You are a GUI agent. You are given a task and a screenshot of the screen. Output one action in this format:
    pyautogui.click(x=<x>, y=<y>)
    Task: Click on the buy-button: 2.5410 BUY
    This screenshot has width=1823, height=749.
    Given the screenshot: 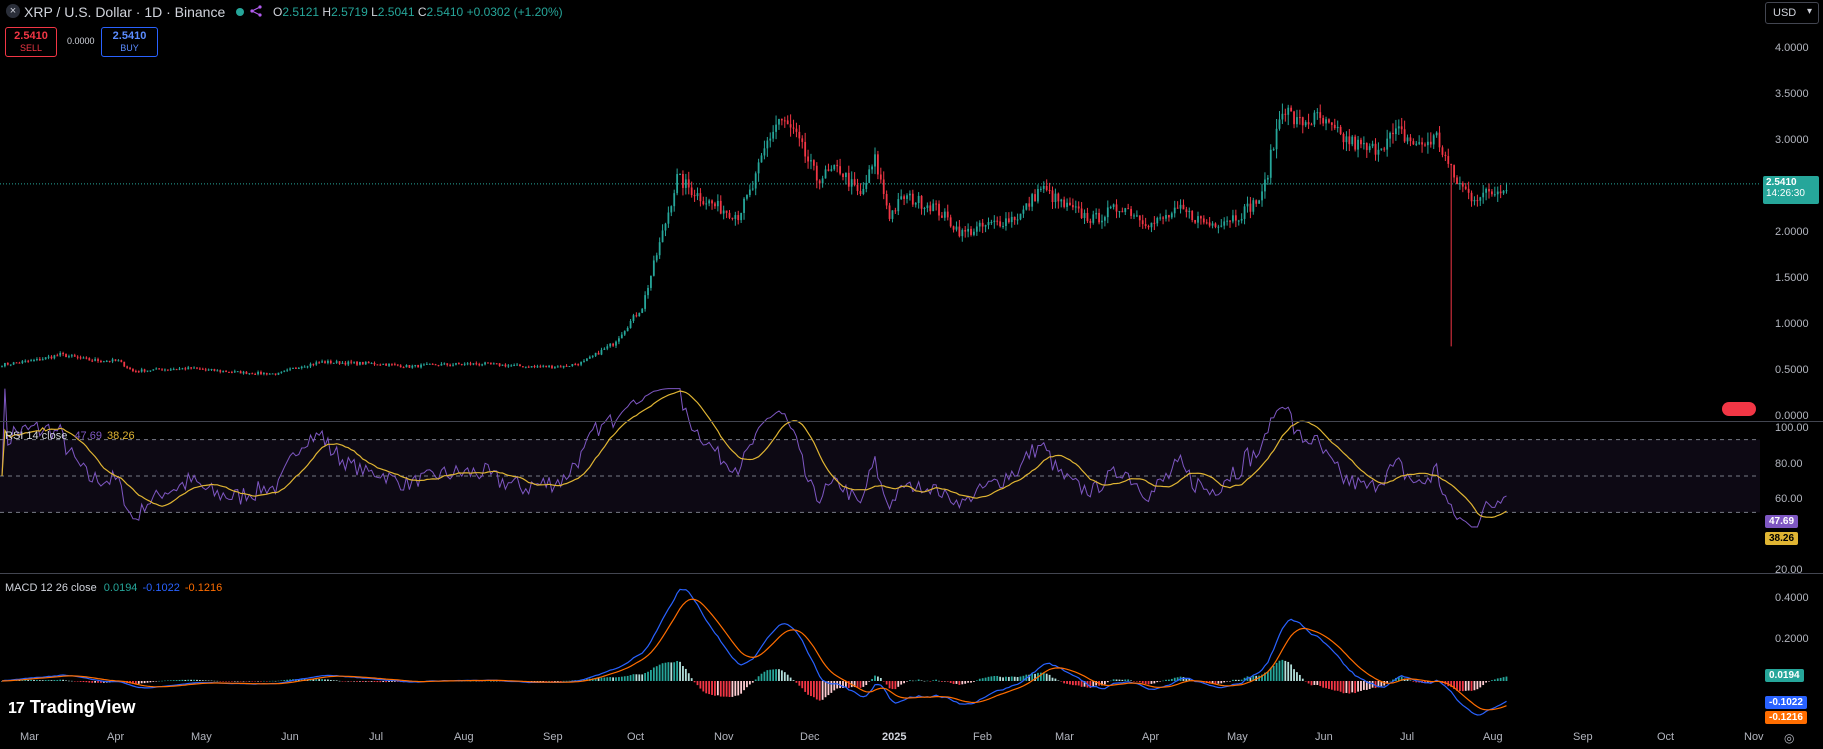 What is the action you would take?
    pyautogui.click(x=129, y=42)
    